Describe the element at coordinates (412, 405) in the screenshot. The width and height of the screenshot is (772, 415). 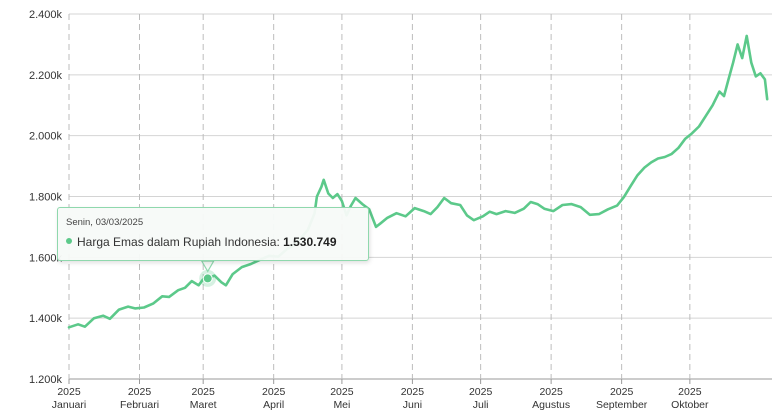
I see `x-tick-month: Juni` at that location.